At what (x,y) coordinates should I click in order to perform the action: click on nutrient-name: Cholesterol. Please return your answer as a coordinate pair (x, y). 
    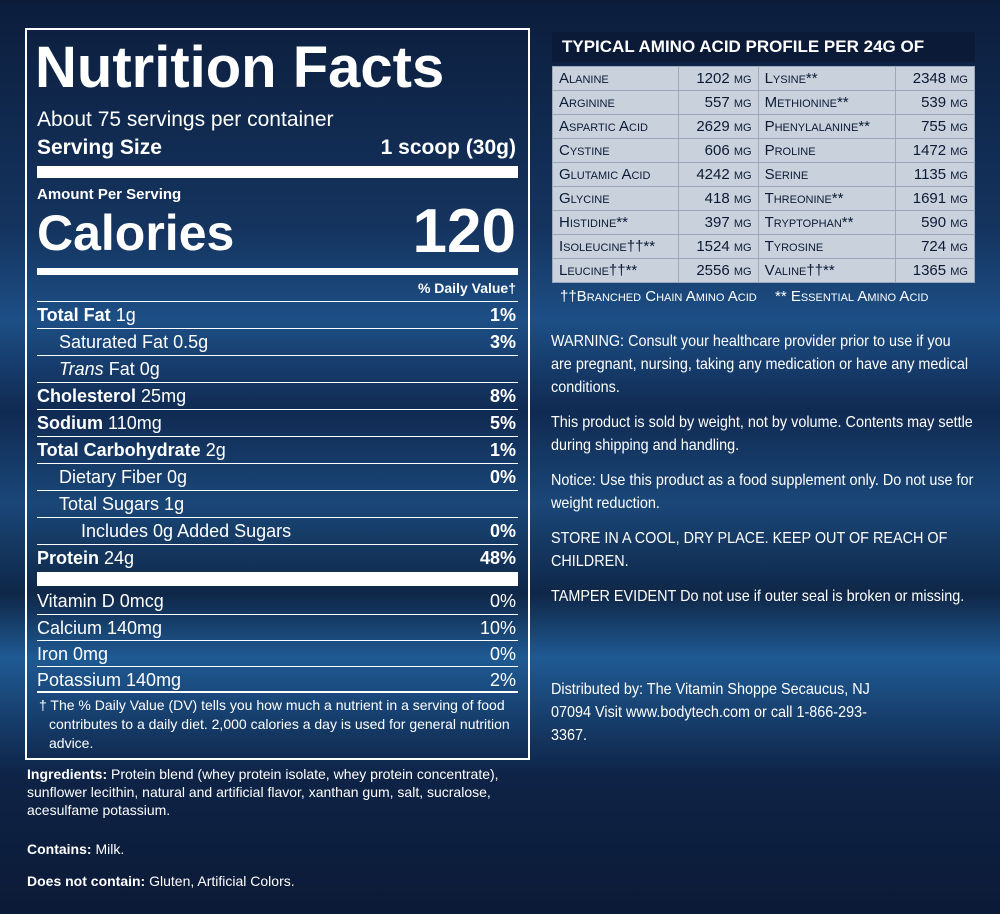
    Looking at the image, I should click on (87, 396).